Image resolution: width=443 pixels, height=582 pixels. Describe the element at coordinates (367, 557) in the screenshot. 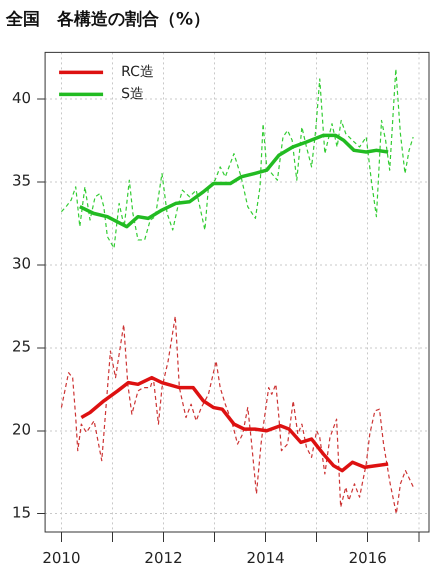

I see `x-tick-label: 2016` at that location.